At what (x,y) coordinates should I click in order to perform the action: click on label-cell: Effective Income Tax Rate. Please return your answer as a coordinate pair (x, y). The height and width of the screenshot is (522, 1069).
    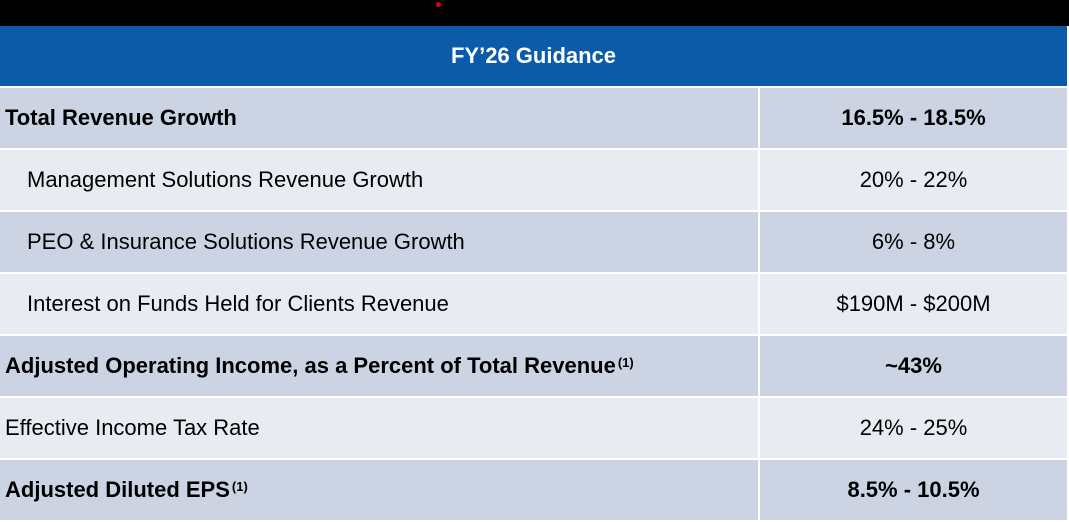
    Looking at the image, I should click on (379, 428).